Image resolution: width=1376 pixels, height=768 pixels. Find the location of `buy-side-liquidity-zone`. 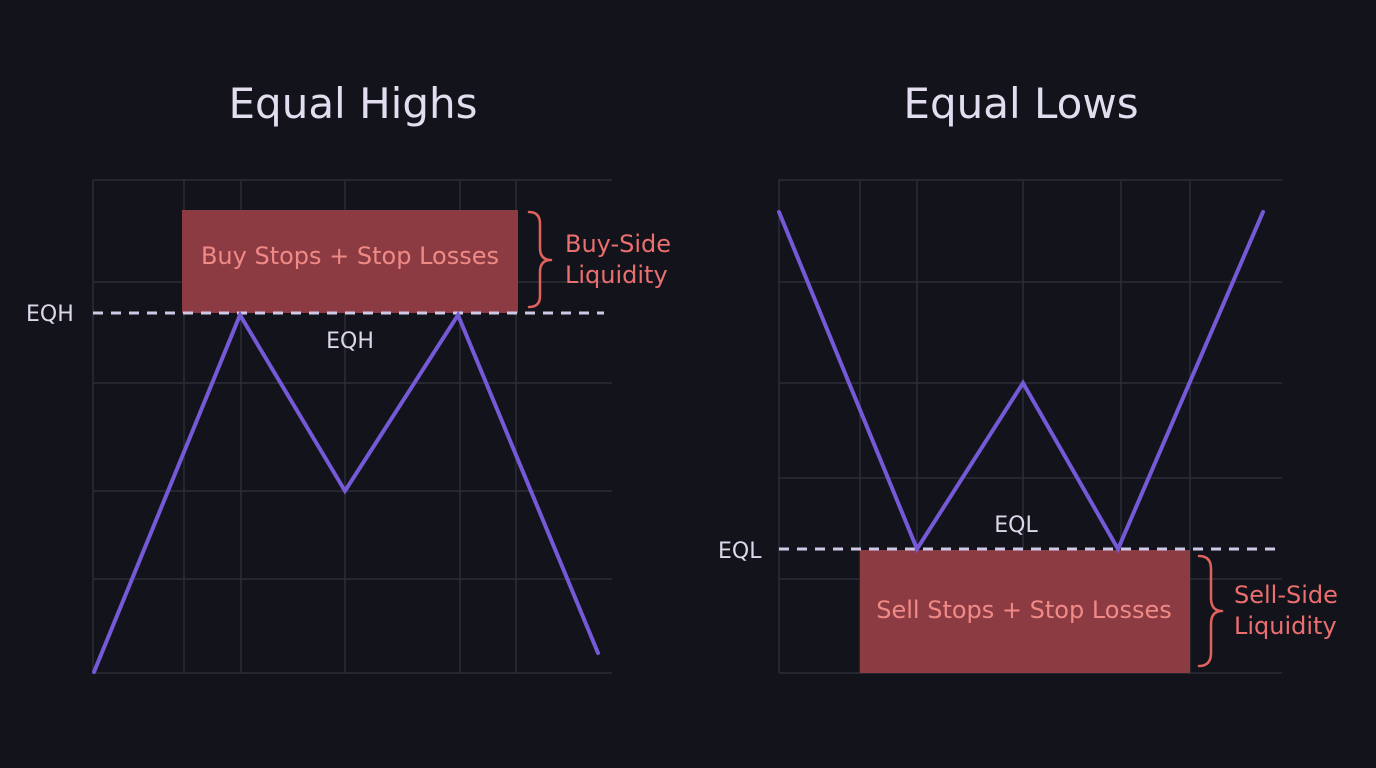

buy-side-liquidity-zone is located at coordinates (350, 261).